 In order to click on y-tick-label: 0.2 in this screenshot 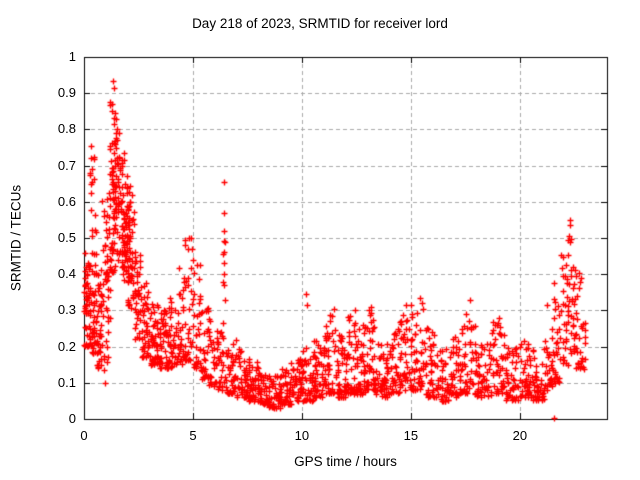, I will do `click(66, 346)`.